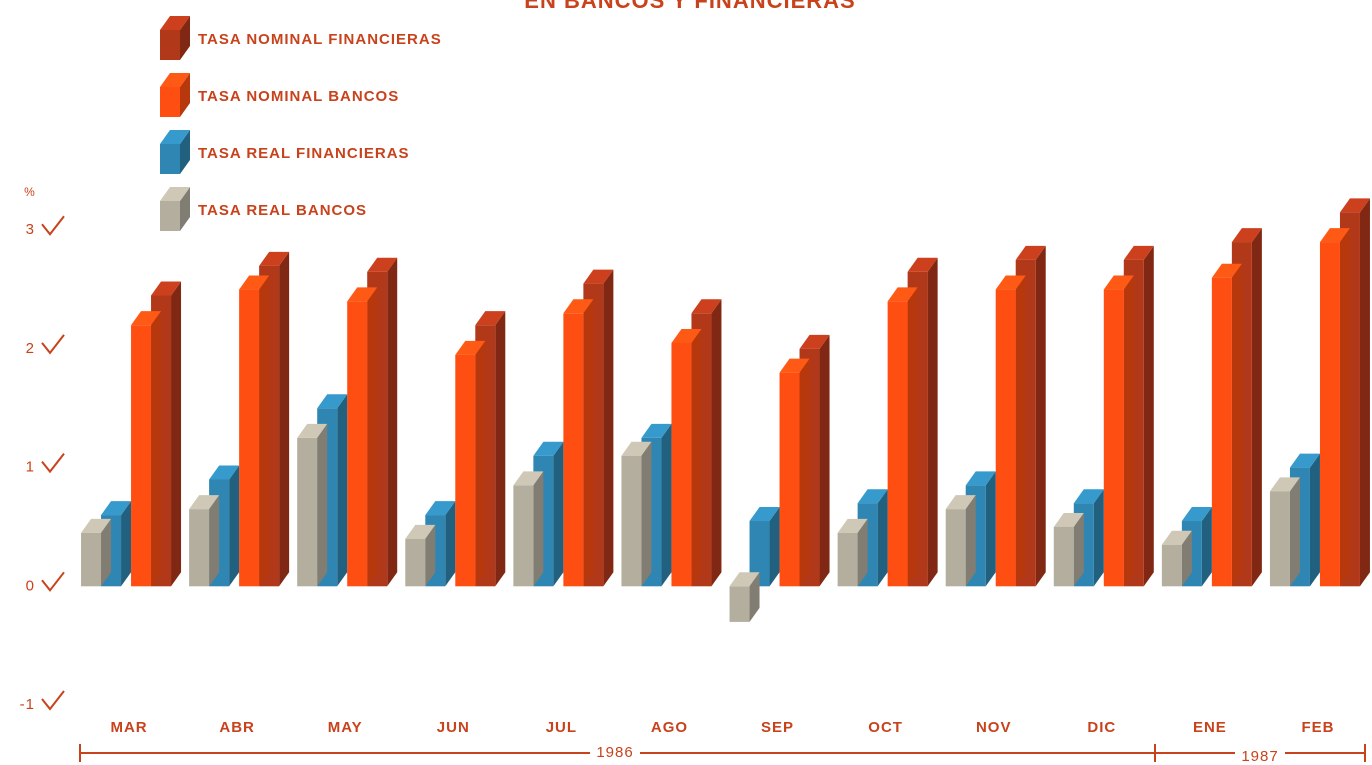 This screenshot has width=1372, height=765. What do you see at coordinates (282, 210) in the screenshot?
I see `legend-label: TASA REAL BANCOS` at bounding box center [282, 210].